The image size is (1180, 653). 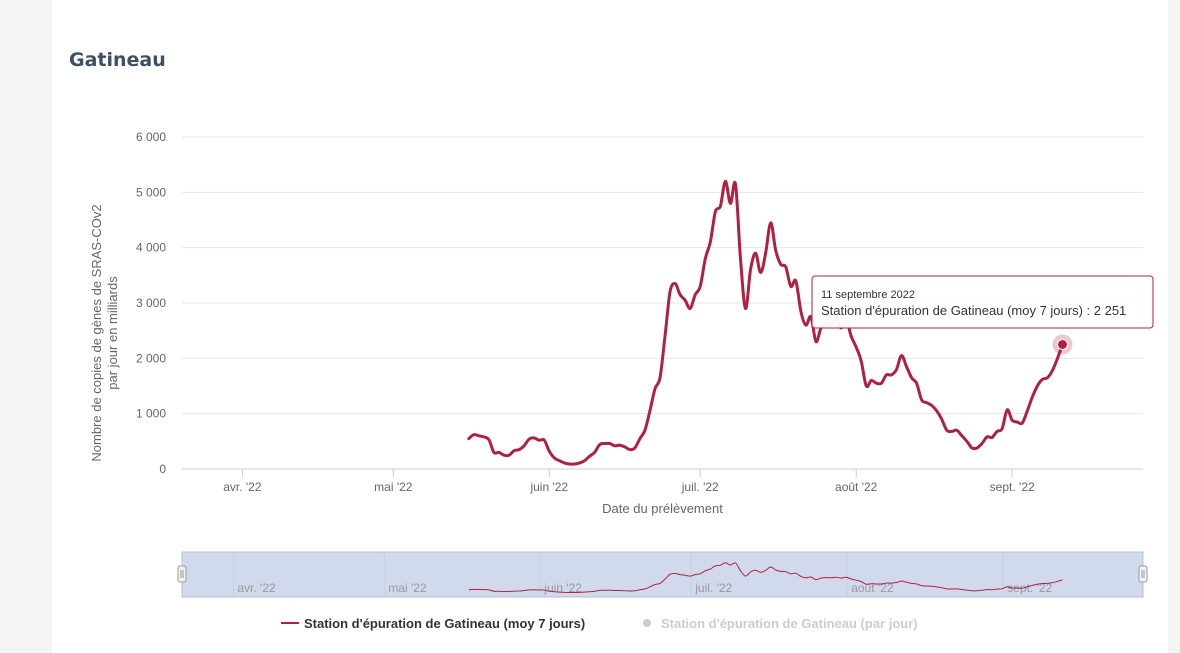 What do you see at coordinates (151, 414) in the screenshot?
I see `y-tick-label: 1 000` at bounding box center [151, 414].